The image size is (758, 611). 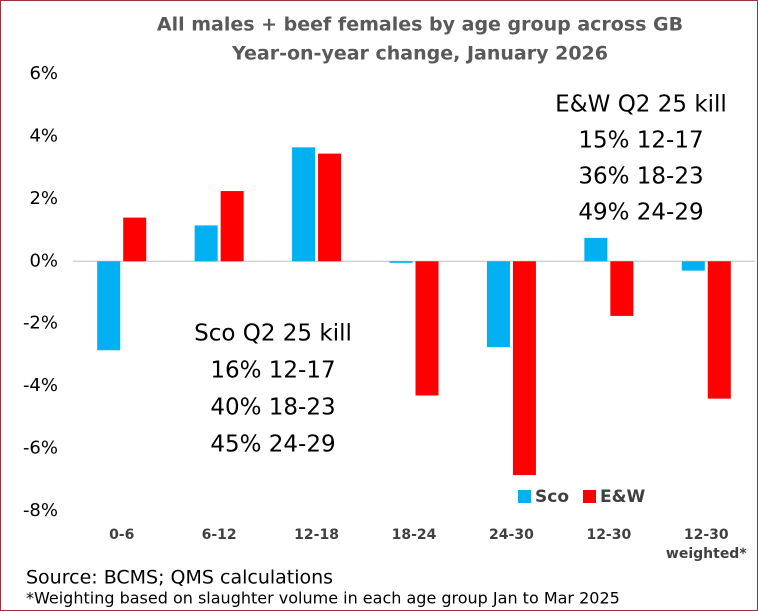 What do you see at coordinates (40, 323) in the screenshot?
I see `y-tick-label: -2%` at bounding box center [40, 323].